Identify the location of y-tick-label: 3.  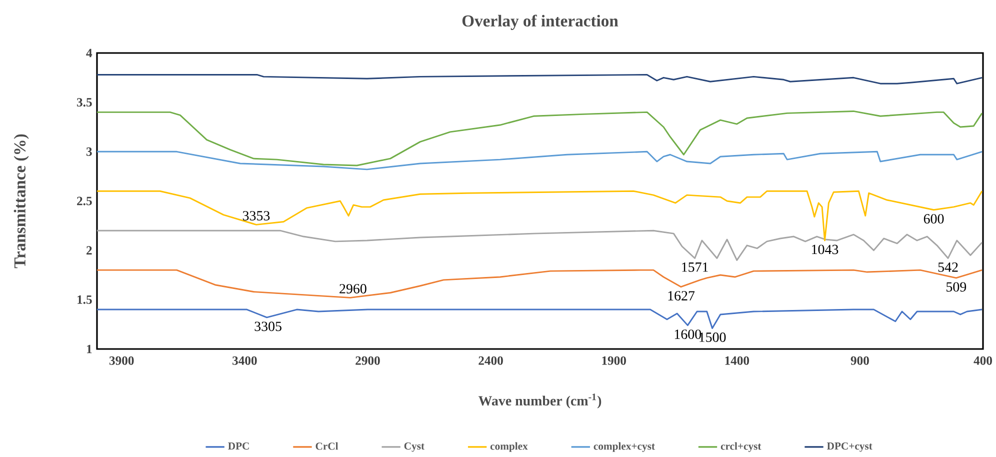
(89, 151).